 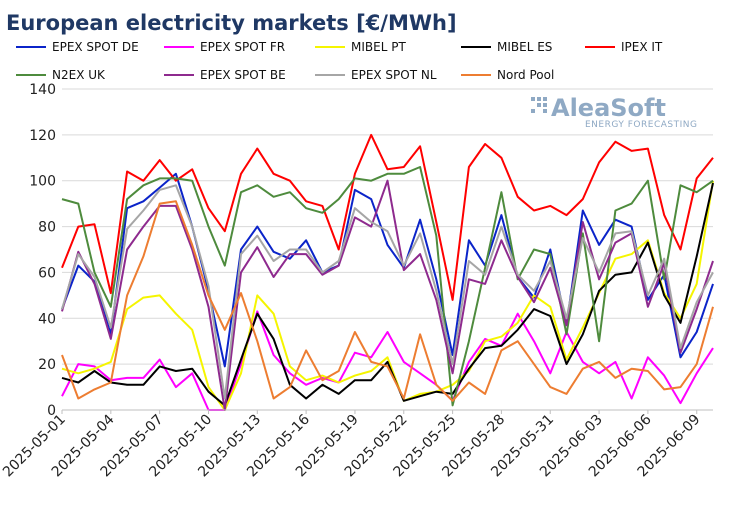 What do you see at coordinates (47, 228) in the screenshot?
I see `y-tick-label: 80` at bounding box center [47, 228].